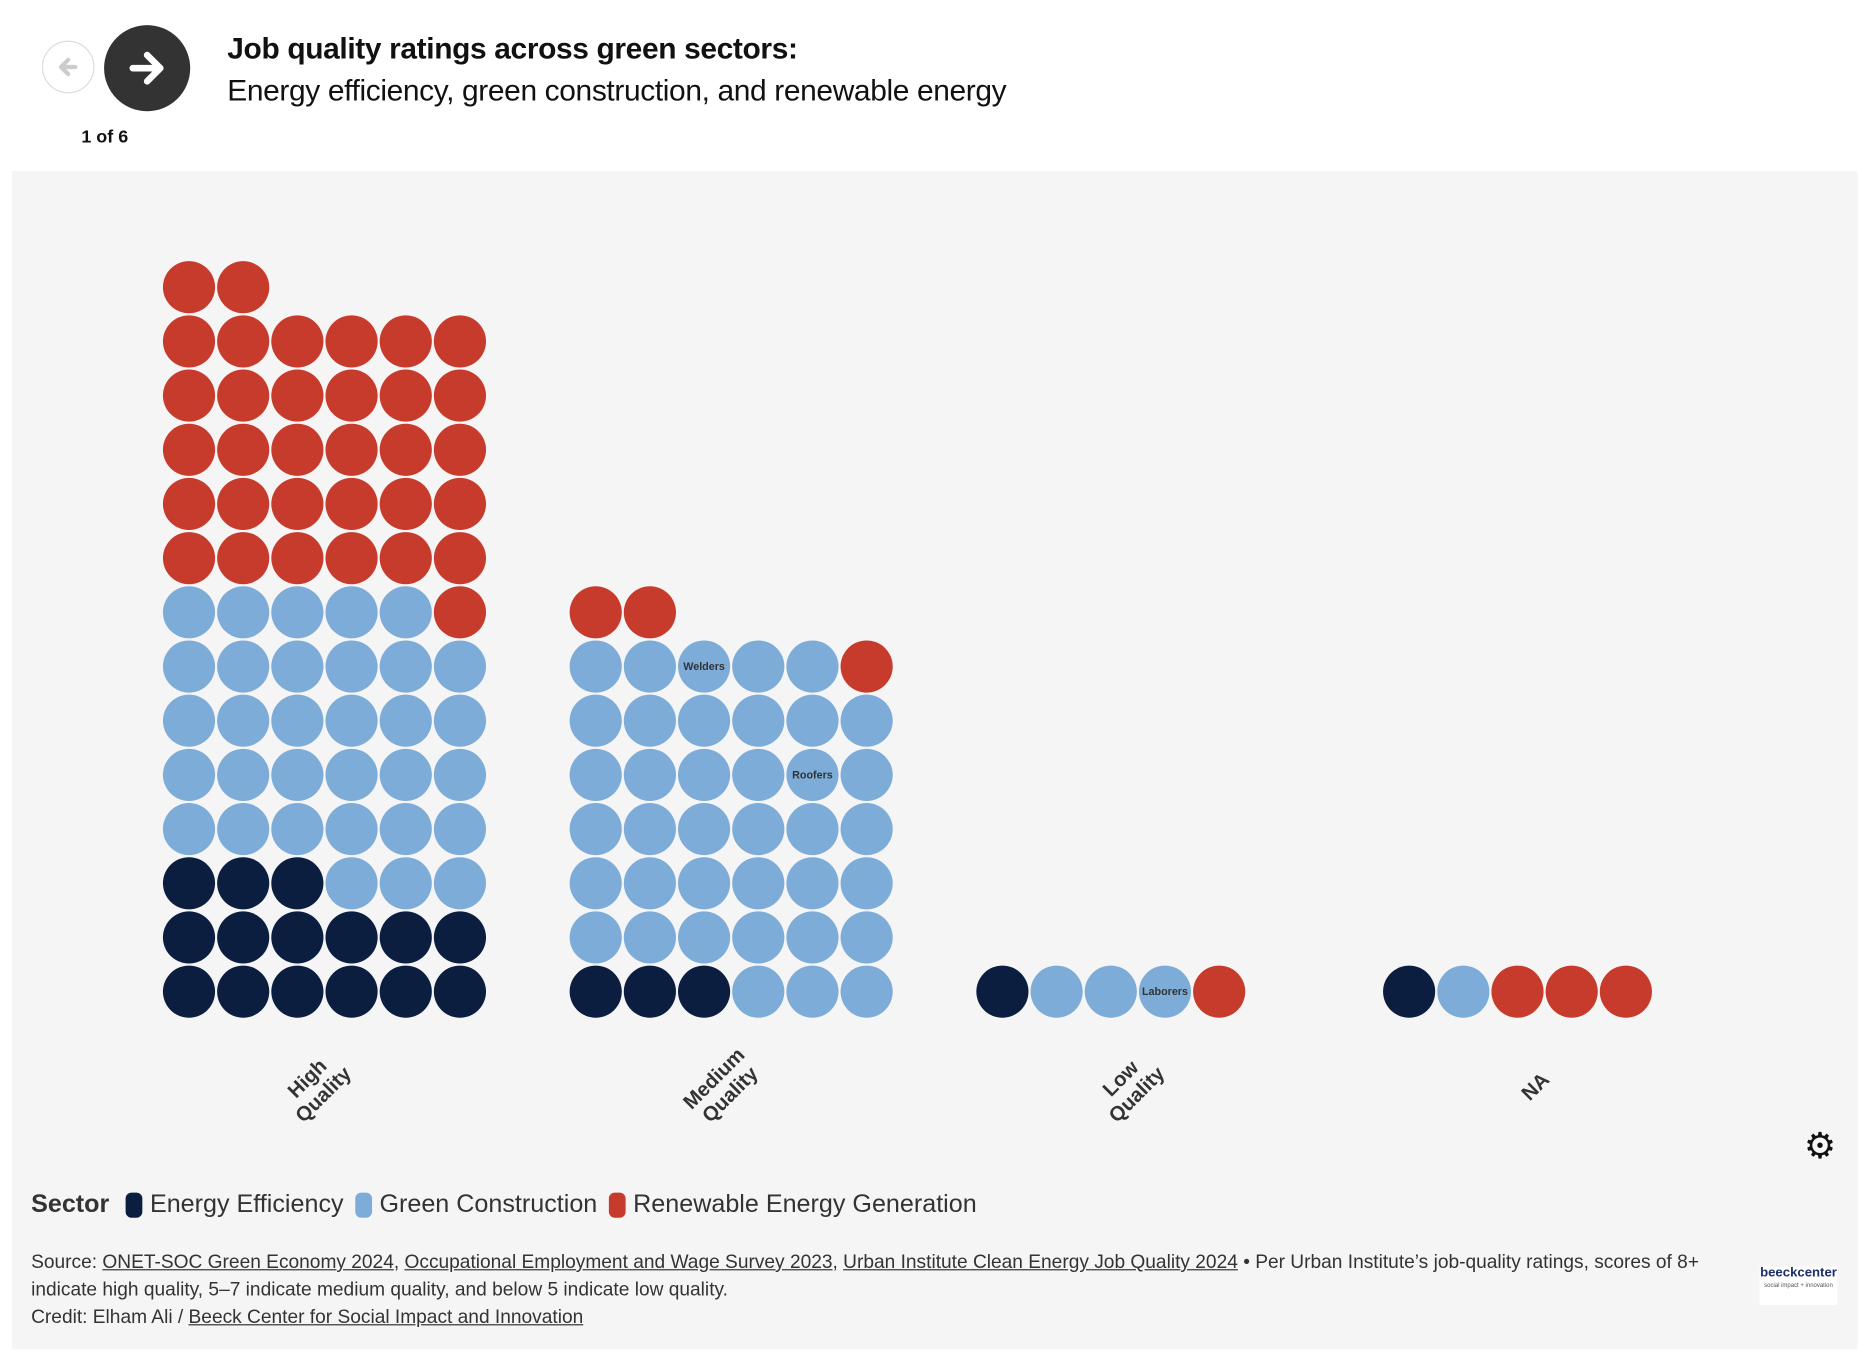 The height and width of the screenshot is (1357, 1866). I want to click on legend-item-green-construction: Green Construction, so click(488, 1204).